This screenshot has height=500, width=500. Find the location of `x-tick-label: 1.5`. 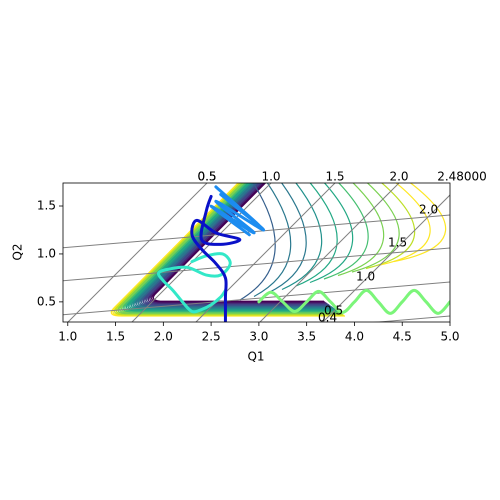

x-tick-label: 1.5 is located at coordinates (115, 337).